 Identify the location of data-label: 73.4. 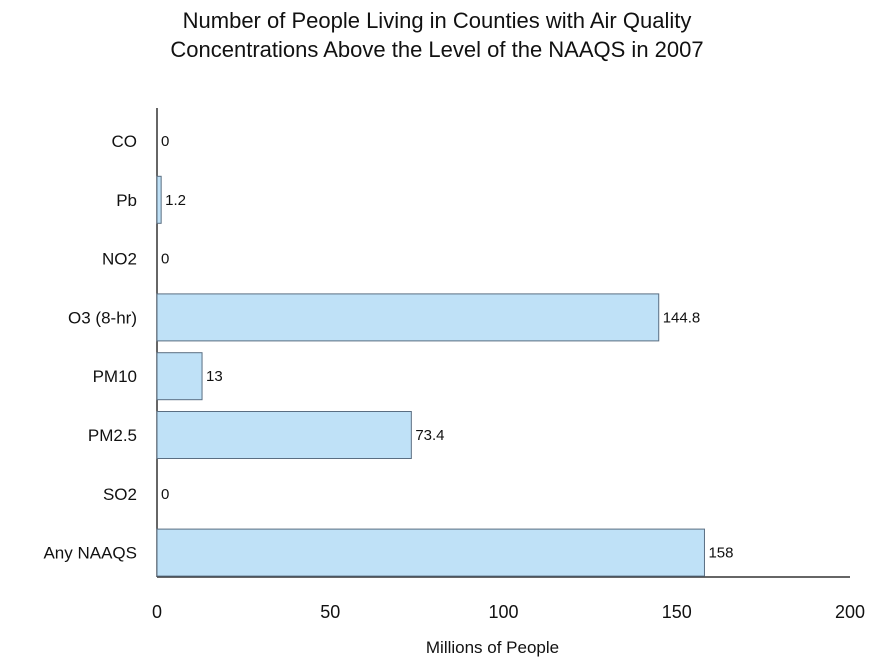
(429, 435).